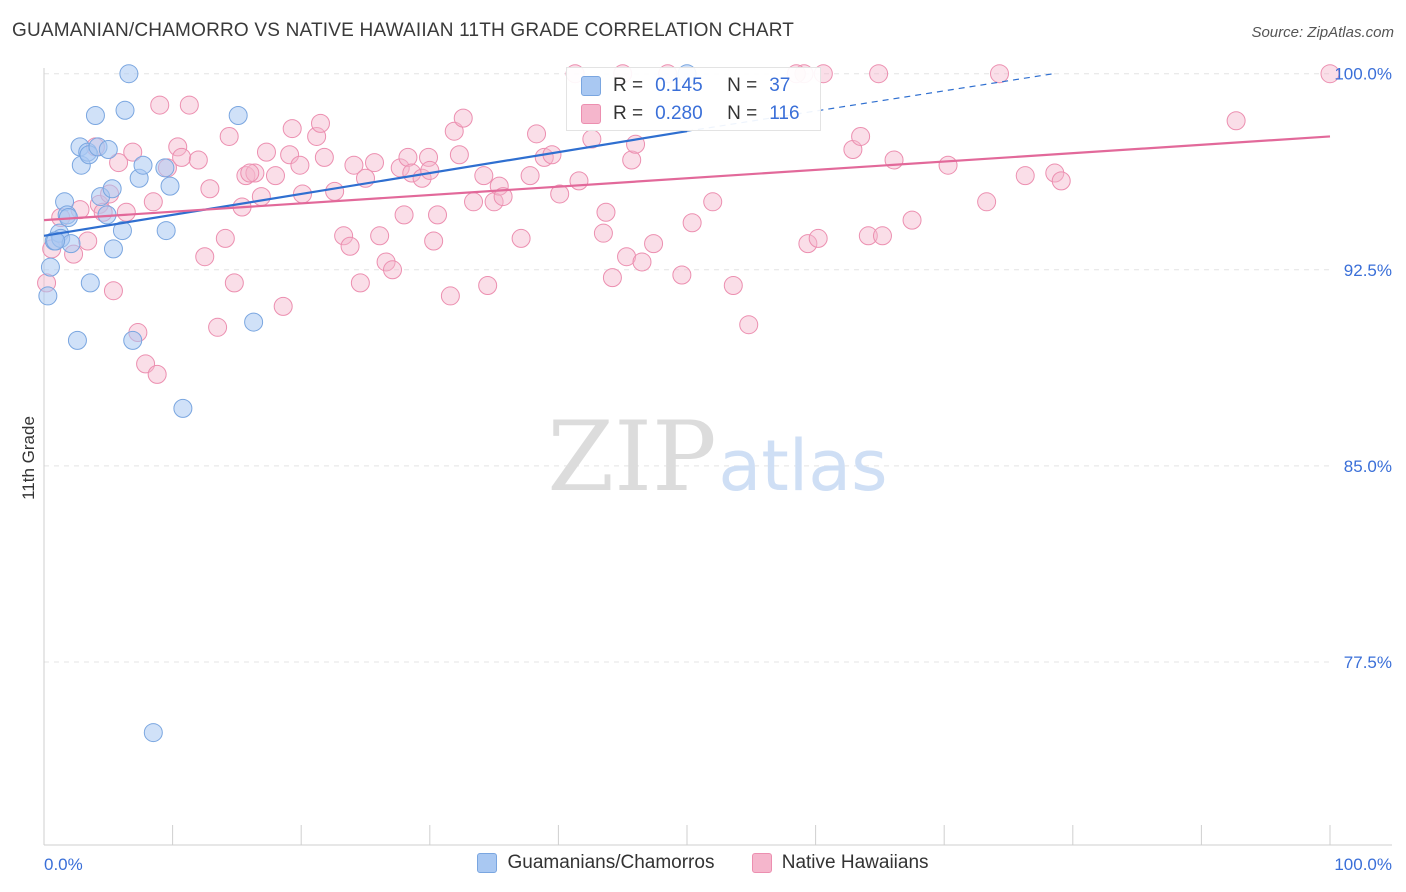  Describe the element at coordinates (780, 85) in the screenshot. I see `n-value: 37` at that location.